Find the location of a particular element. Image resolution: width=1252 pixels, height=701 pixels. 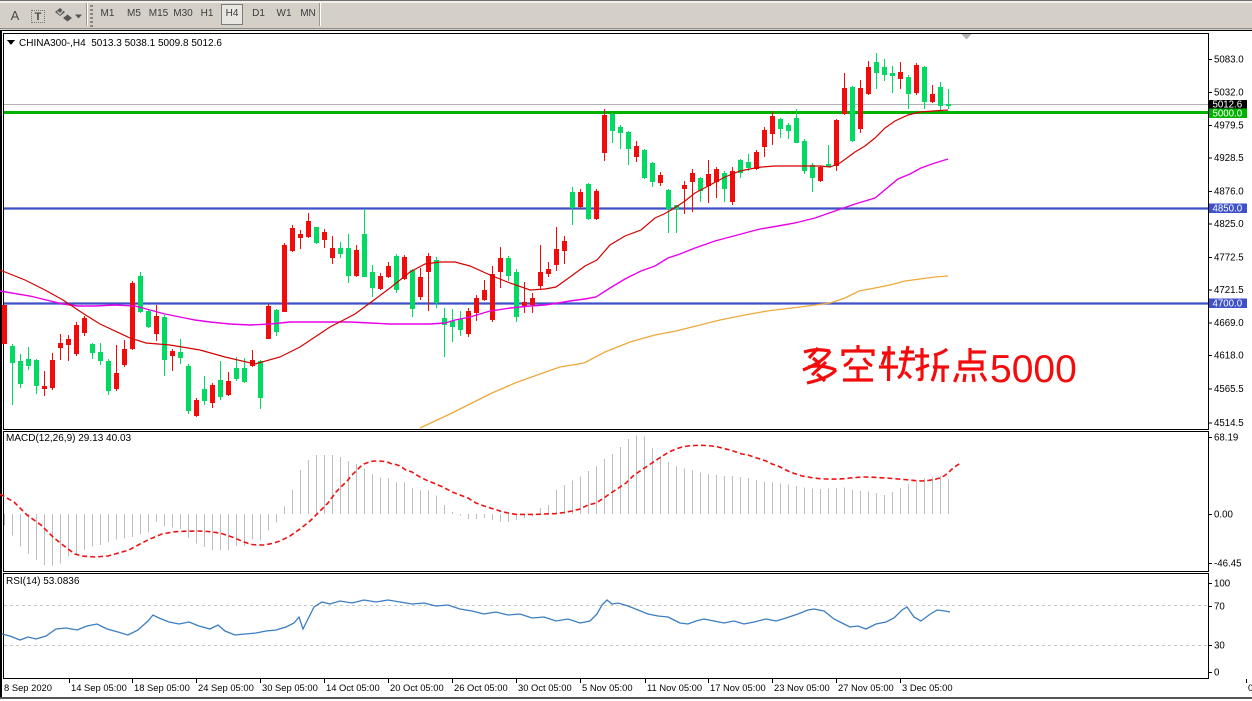

svg-text: 70 is located at coordinates (1219, 607).